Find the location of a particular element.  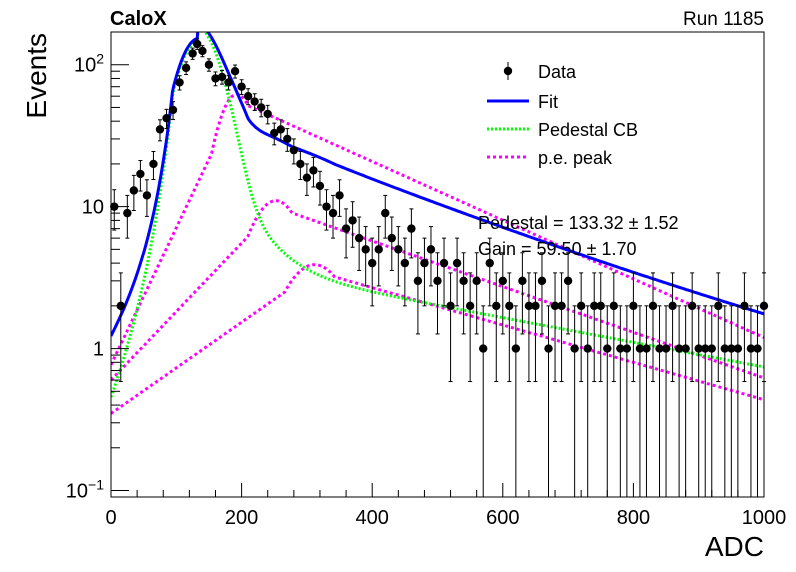

x-axis: 0 200 400 600 800 1000 is located at coordinates (445, 506).